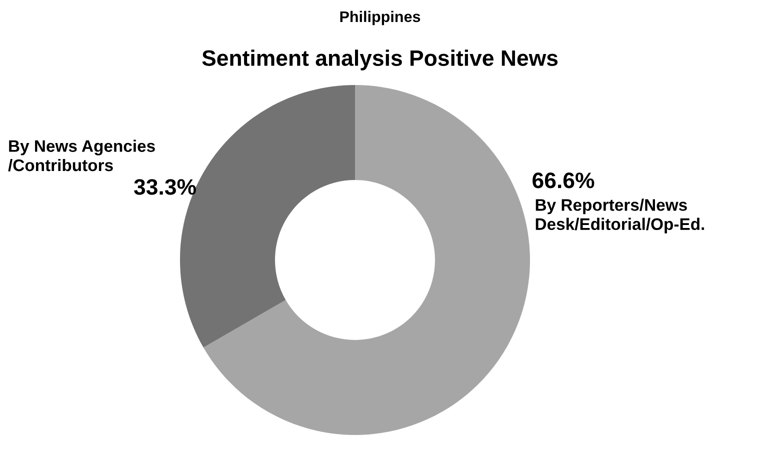 Image resolution: width=760 pixels, height=452 pixels. Describe the element at coordinates (380, 18) in the screenshot. I see `chart-title: Philippines` at that location.